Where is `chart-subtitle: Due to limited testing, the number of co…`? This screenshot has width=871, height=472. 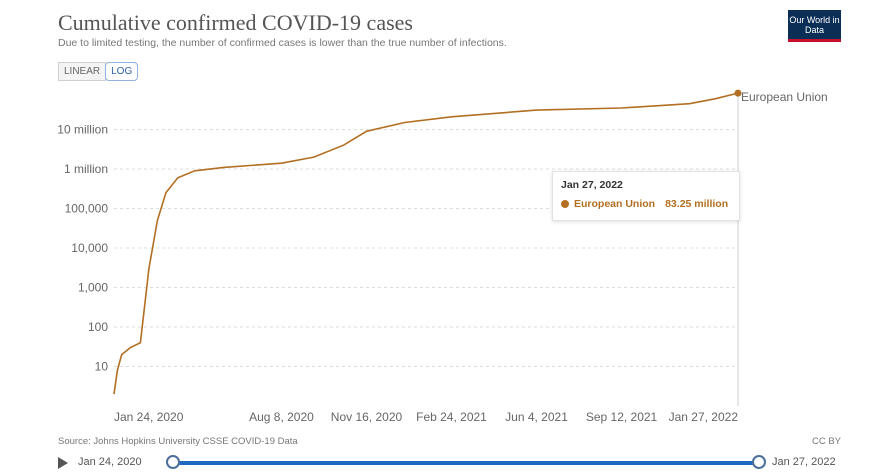
chart-subtitle: Due to limited testing, the number of co… is located at coordinates (282, 43).